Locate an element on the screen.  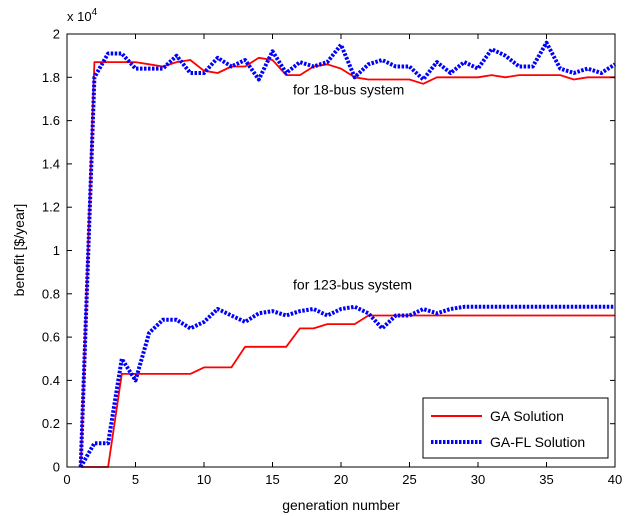
legend-label-gafl: GA-FL Solution is located at coordinates (537, 442).